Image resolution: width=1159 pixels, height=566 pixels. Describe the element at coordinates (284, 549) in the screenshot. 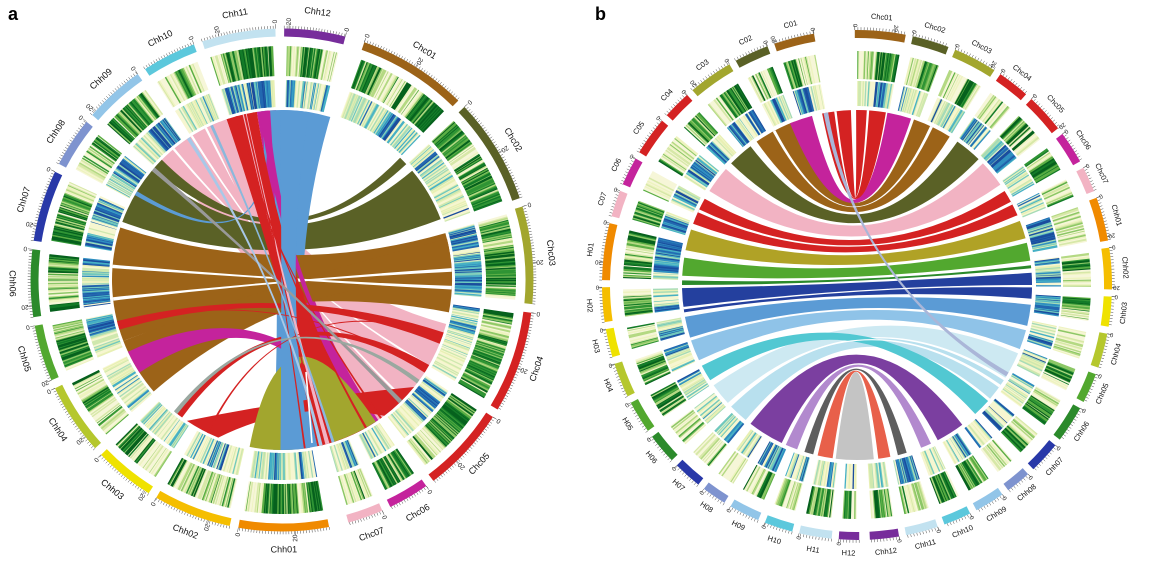

I see `svg-text: Chh01` at that location.